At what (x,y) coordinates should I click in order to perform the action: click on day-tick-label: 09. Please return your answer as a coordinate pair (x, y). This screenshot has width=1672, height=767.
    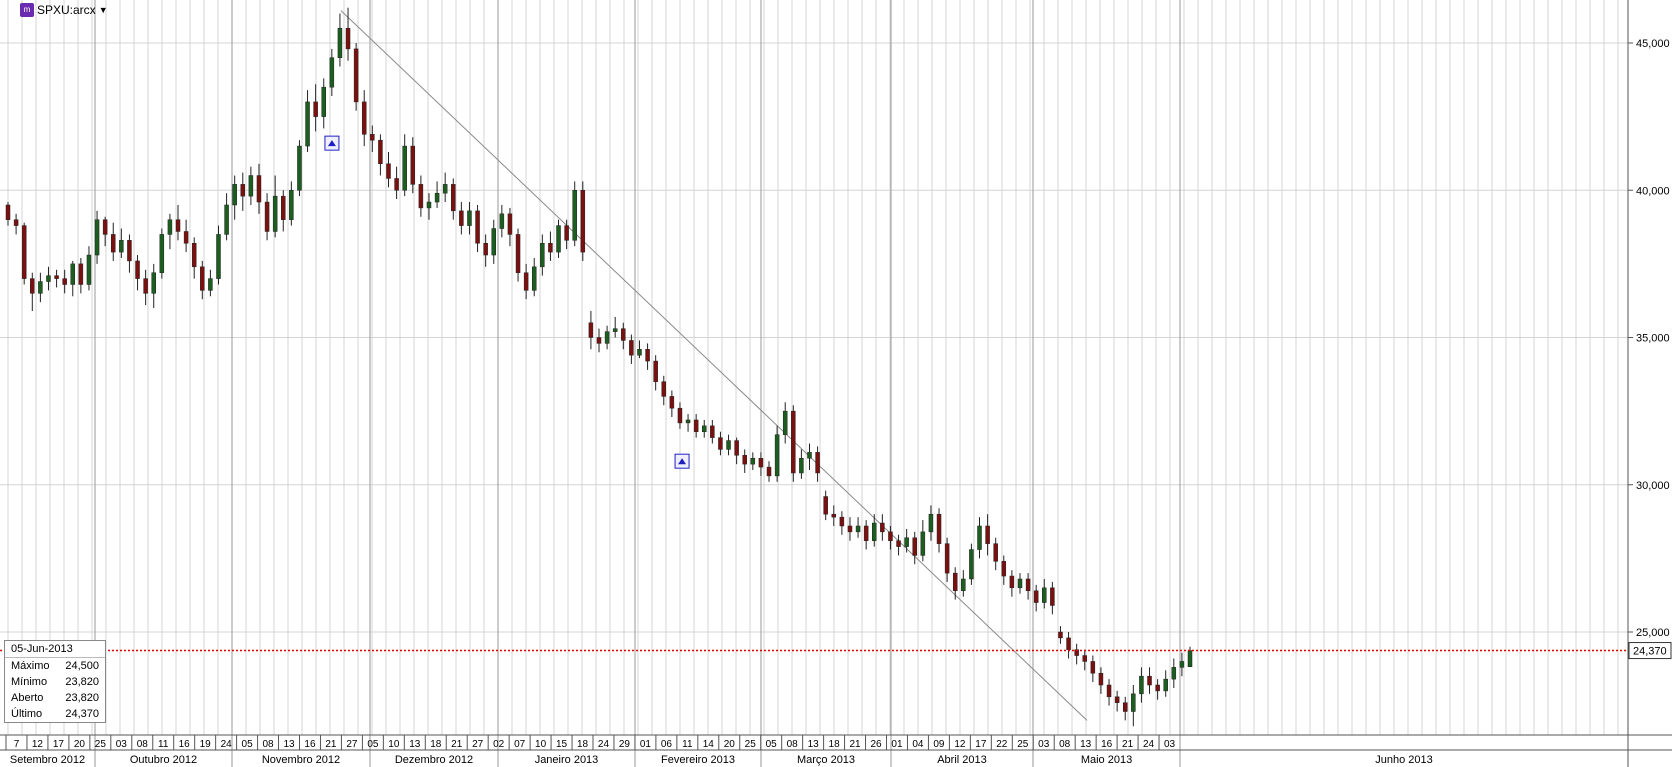
    Looking at the image, I should click on (939, 744).